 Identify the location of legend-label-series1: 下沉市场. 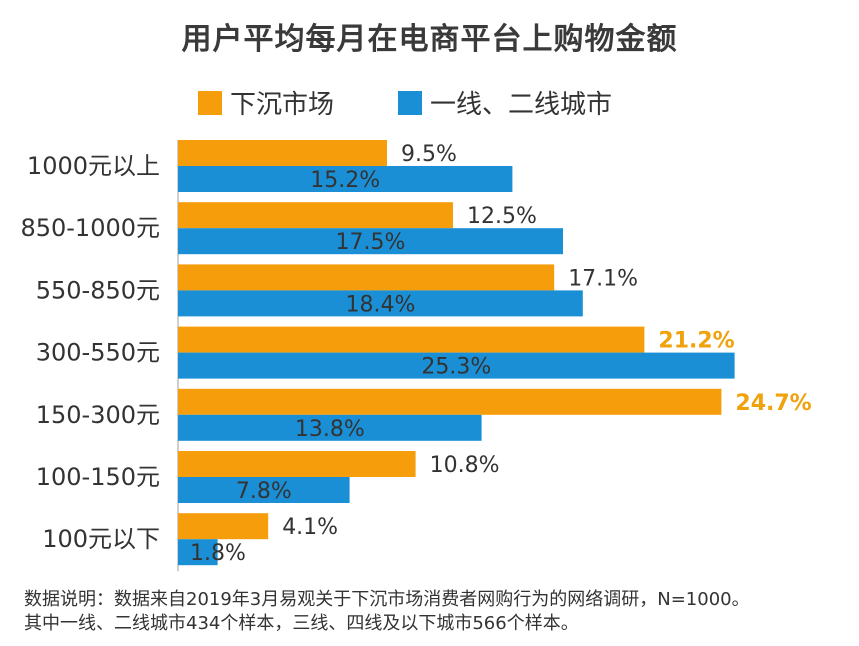
(282, 105).